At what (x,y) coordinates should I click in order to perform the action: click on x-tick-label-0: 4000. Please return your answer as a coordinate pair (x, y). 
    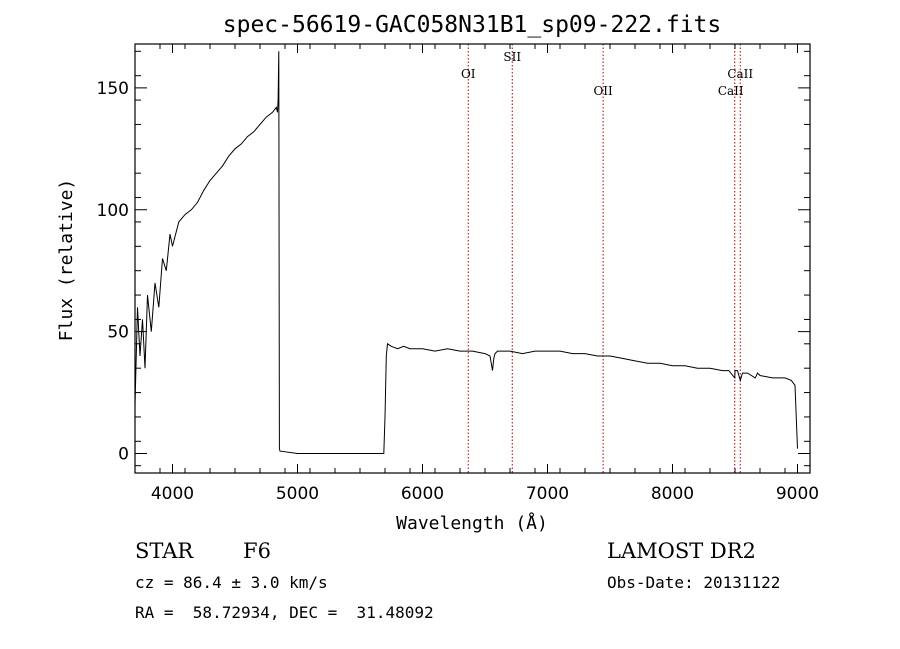
    Looking at the image, I should click on (172, 494).